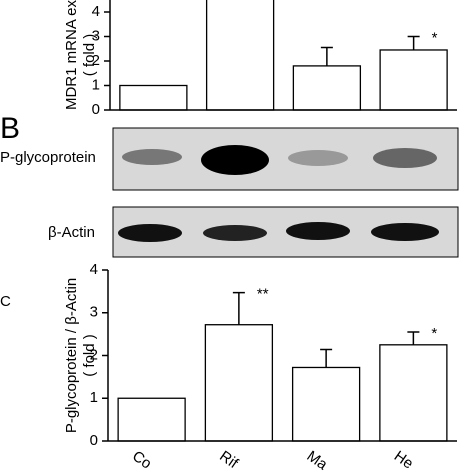 The height and width of the screenshot is (474, 474). Describe the element at coordinates (71, 355) in the screenshot. I see `y-axis-label: P-glycoprotein / β-Actin` at that location.